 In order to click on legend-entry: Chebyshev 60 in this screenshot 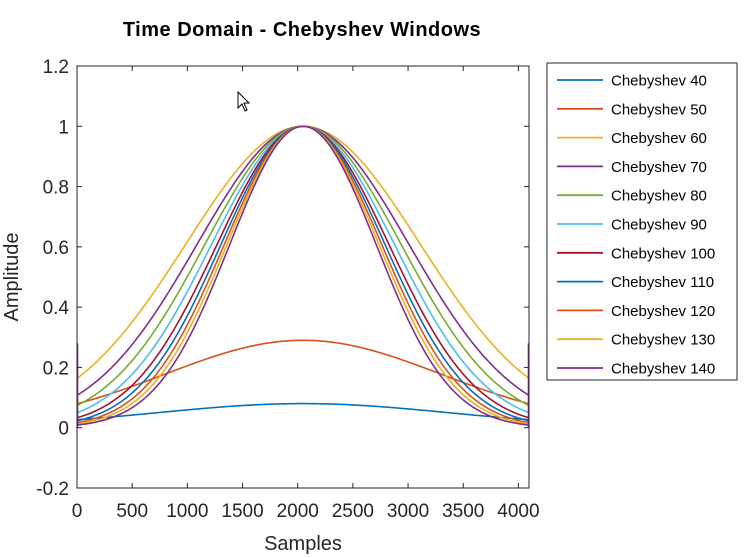, I will do `click(659, 138)`.